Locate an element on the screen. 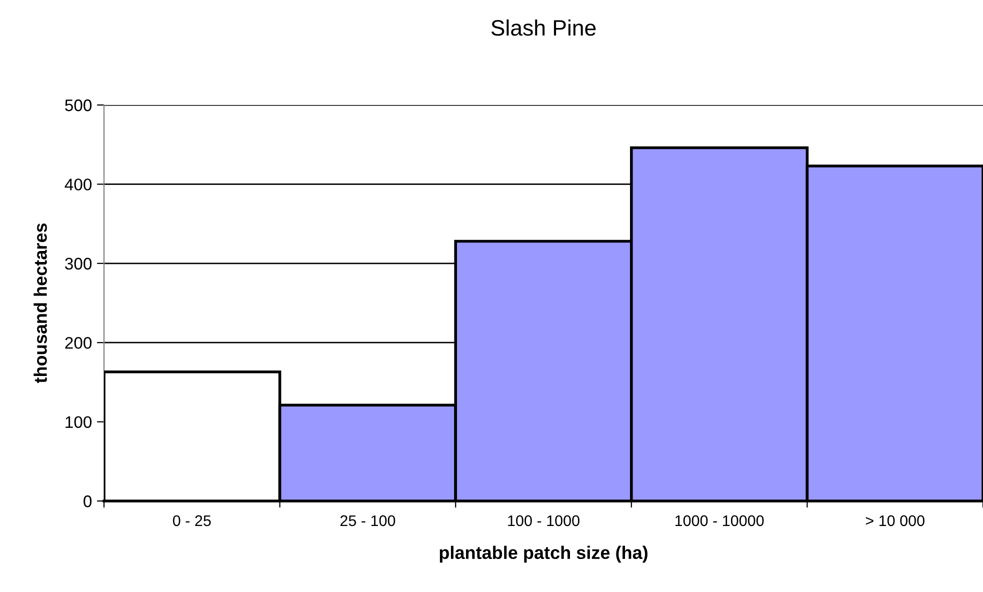 Image resolution: width=983 pixels, height=592 pixels. y-axis-title: thousand hectares is located at coordinates (40, 303).